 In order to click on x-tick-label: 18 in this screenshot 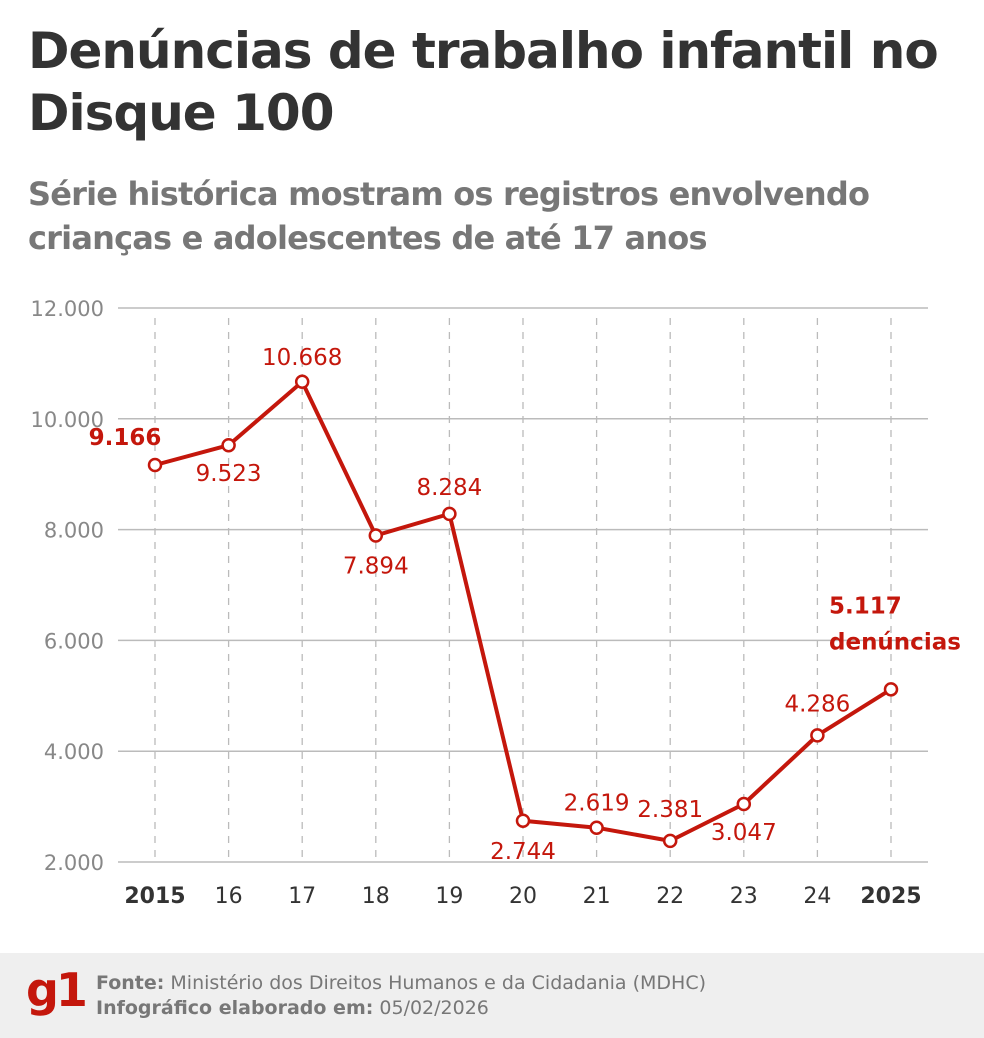, I will do `click(376, 896)`.